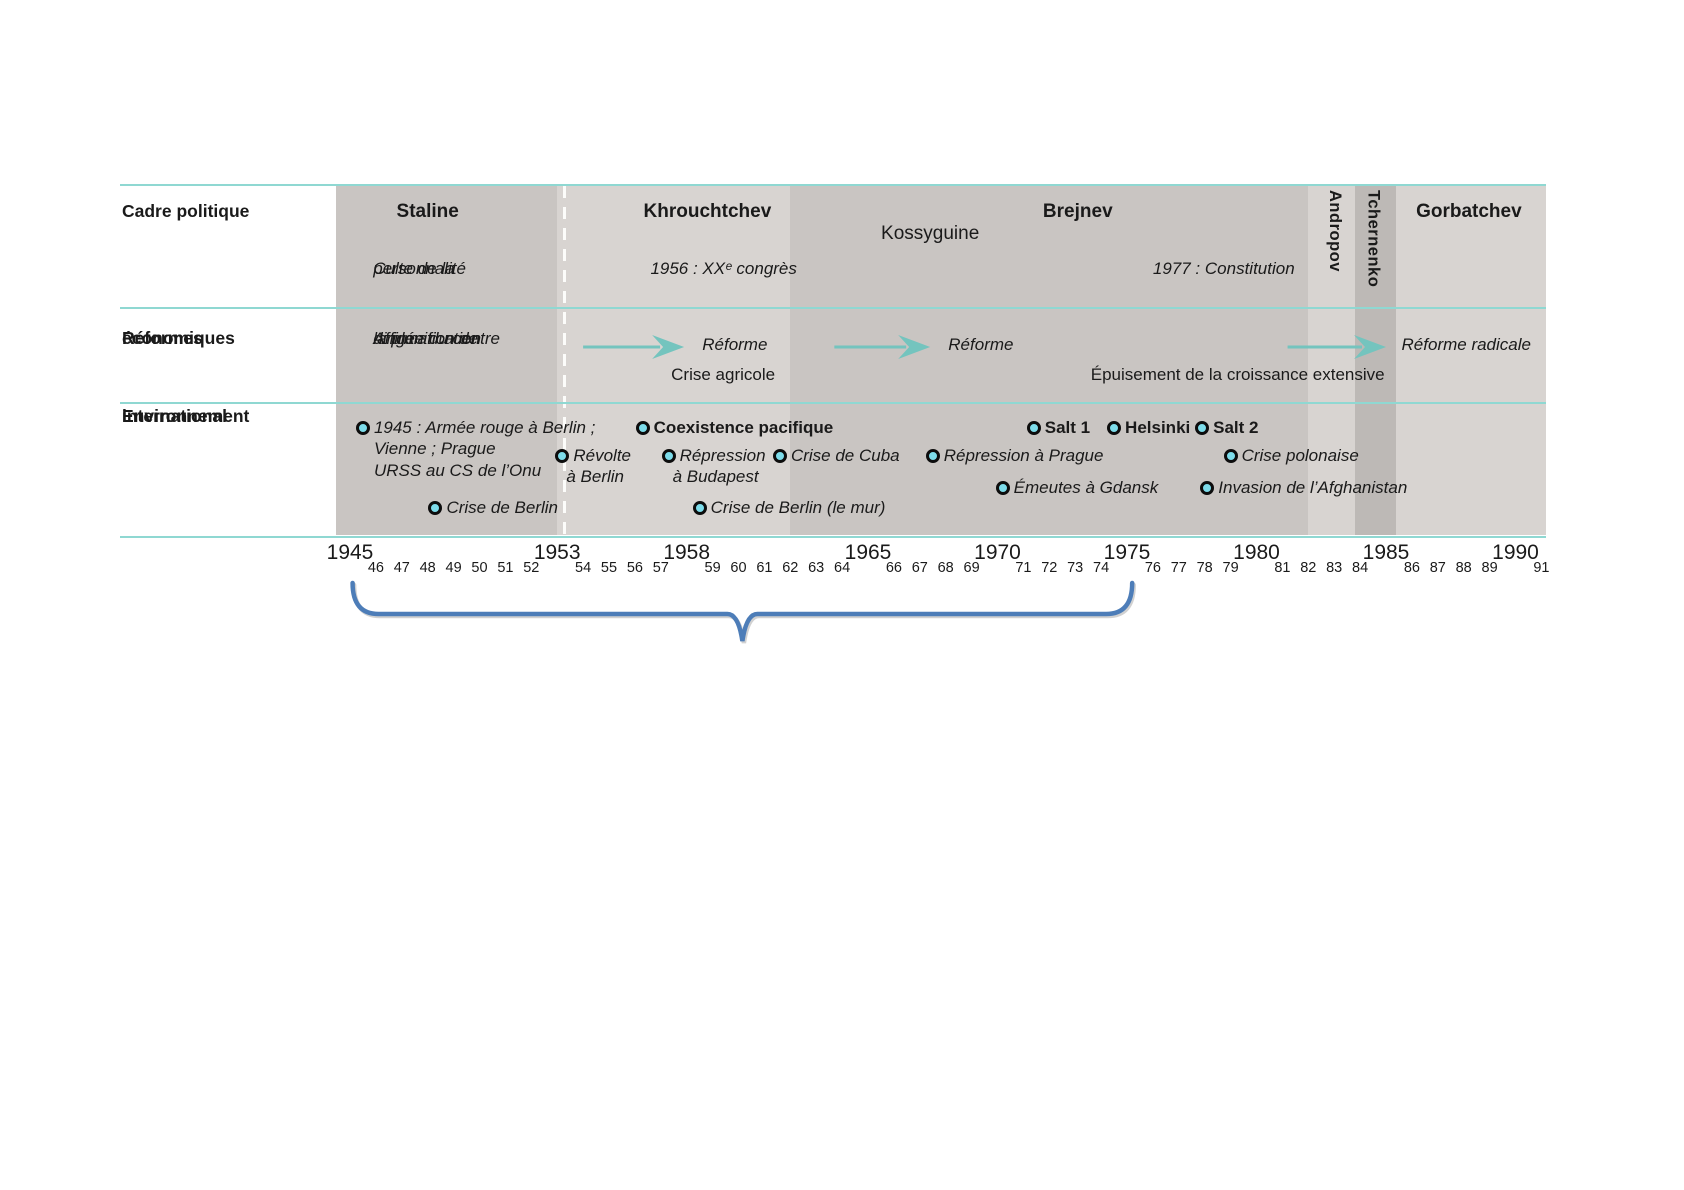 This screenshot has width=1684, height=1190. I want to click on axis-year-1979: 79, so click(1230, 568).